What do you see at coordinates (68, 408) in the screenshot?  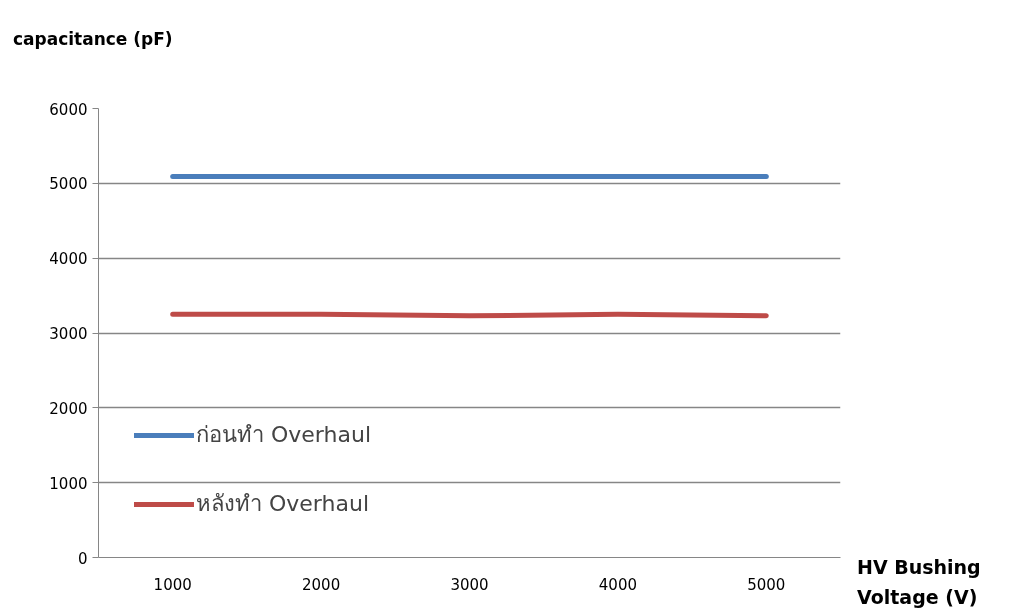 I see `y-tick-label: 2000` at bounding box center [68, 408].